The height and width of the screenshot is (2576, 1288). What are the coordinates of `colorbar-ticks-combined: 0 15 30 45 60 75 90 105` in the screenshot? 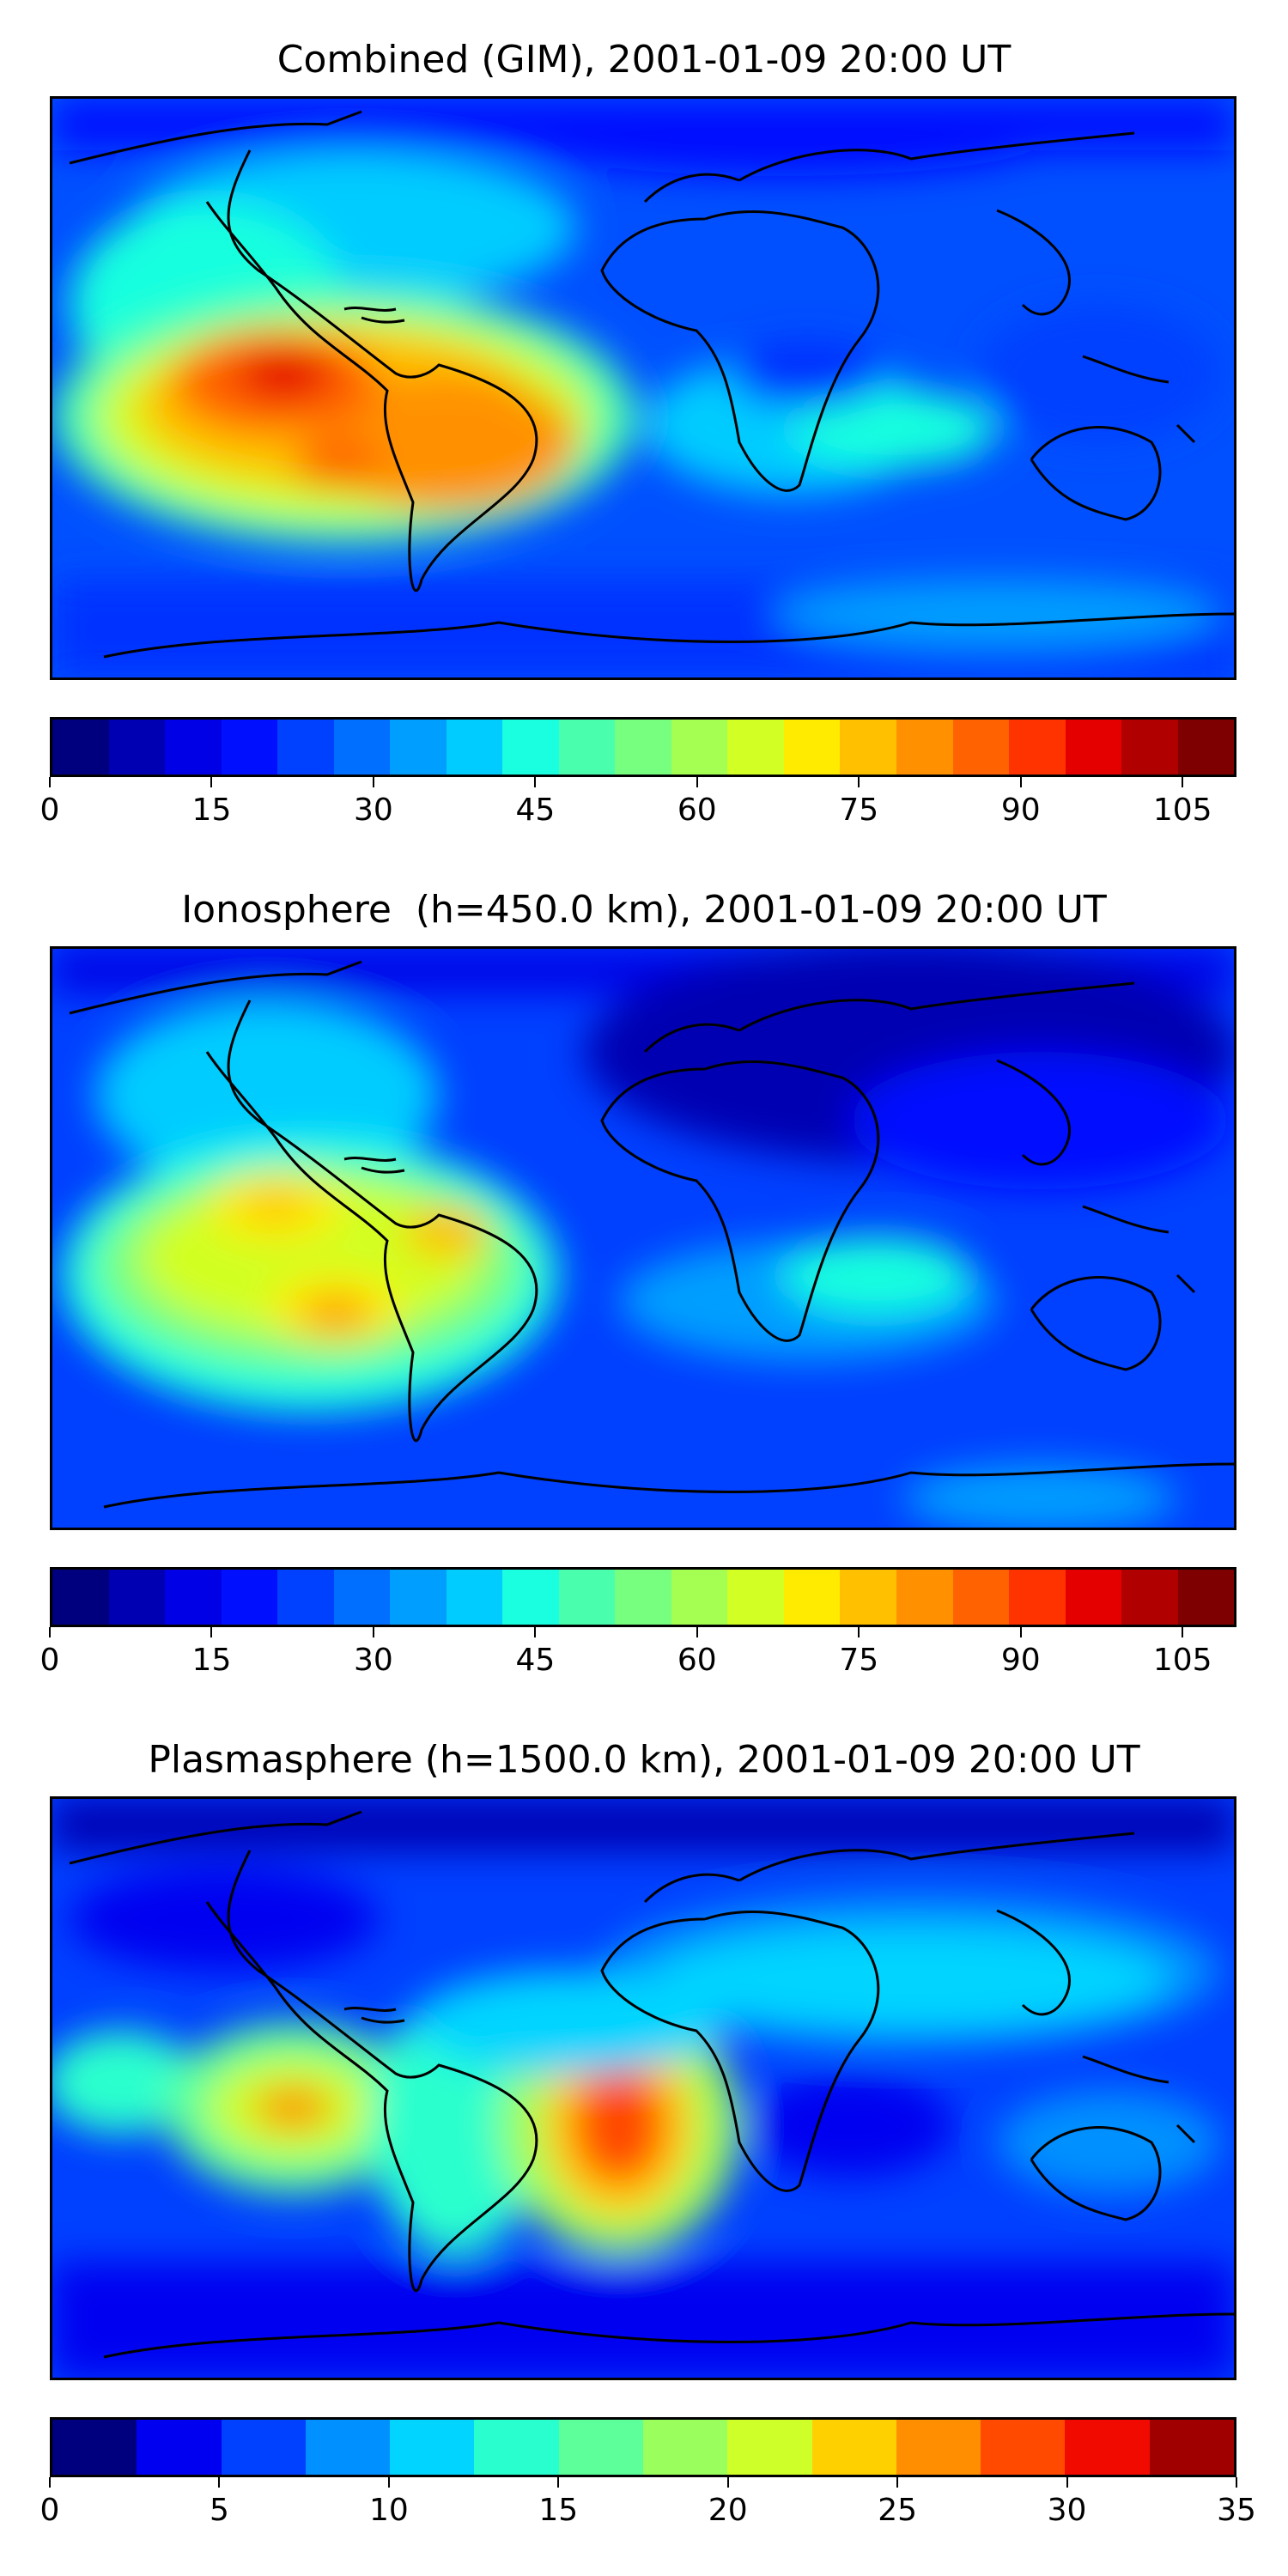 It's located at (638, 803).